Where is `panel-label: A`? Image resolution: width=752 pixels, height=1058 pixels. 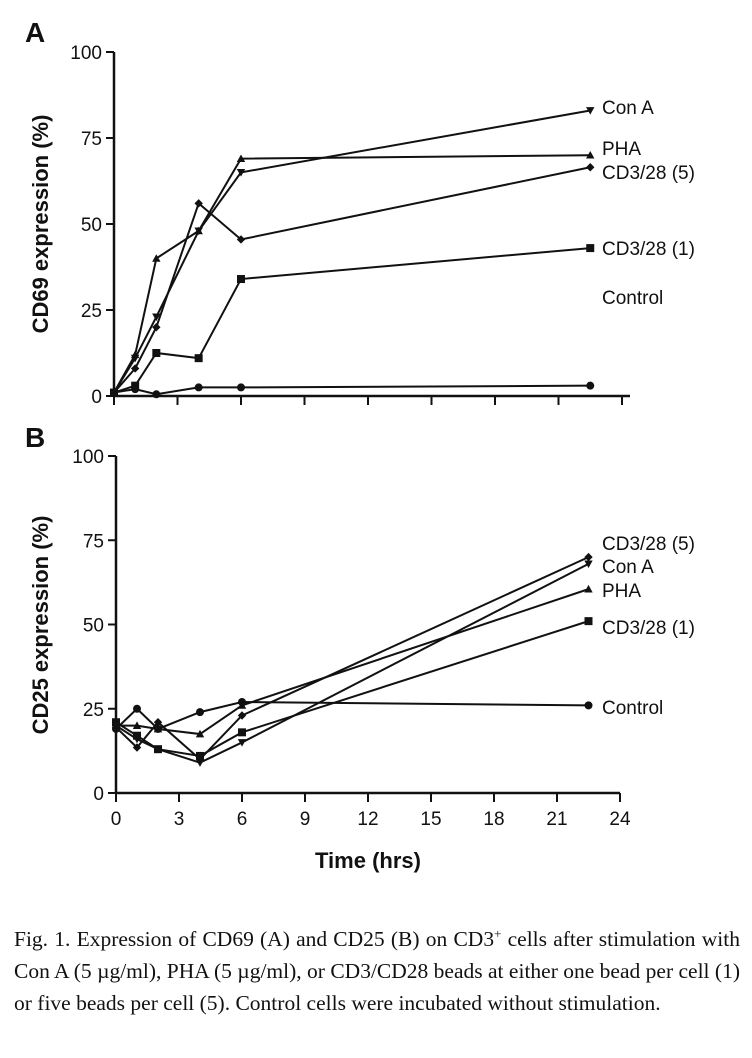
panel-label: A is located at coordinates (35, 32).